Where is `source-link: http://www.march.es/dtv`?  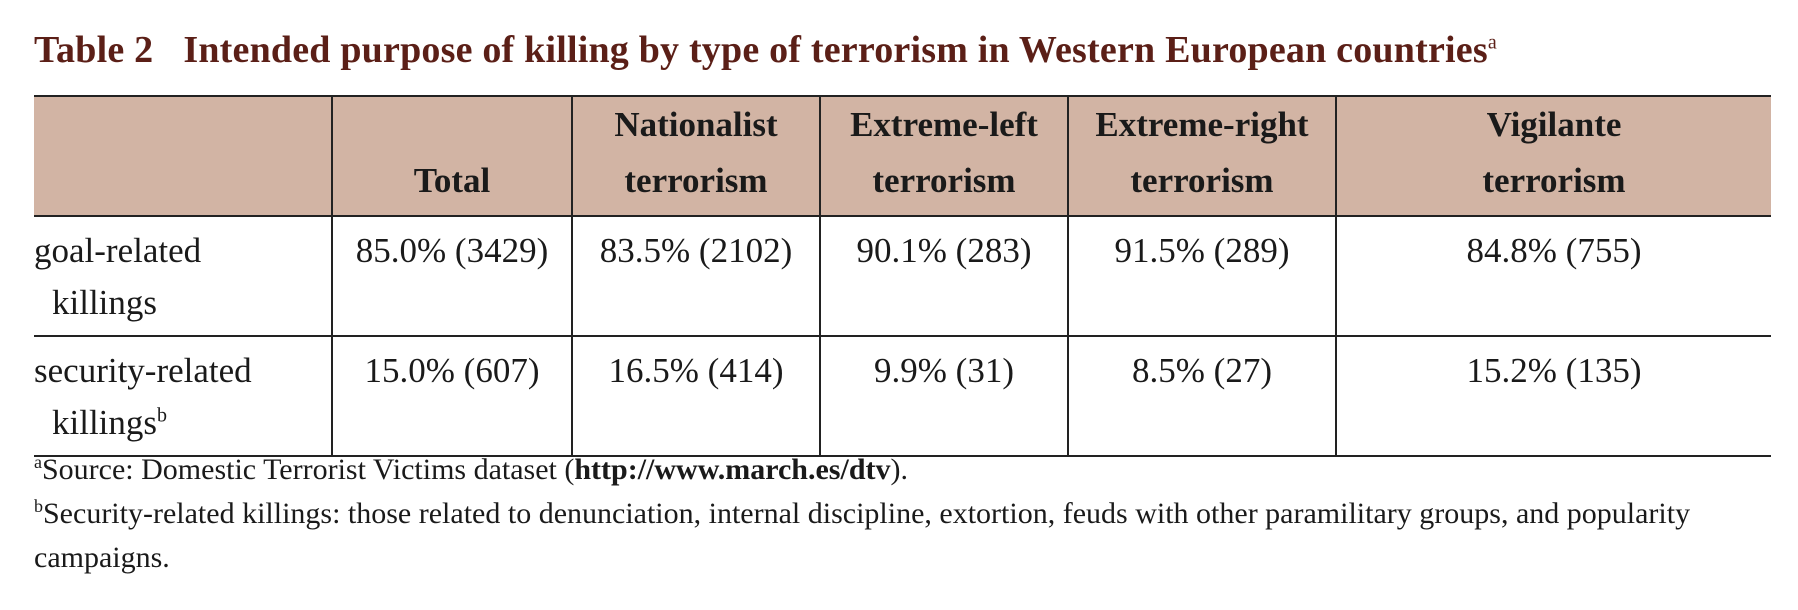
source-link: http://www.march.es/dtv is located at coordinates (732, 469).